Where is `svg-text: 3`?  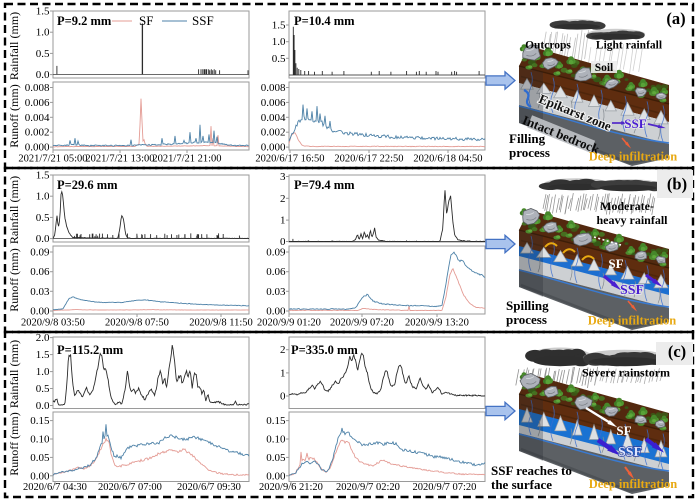
svg-text: 3 is located at coordinates (283, 177).